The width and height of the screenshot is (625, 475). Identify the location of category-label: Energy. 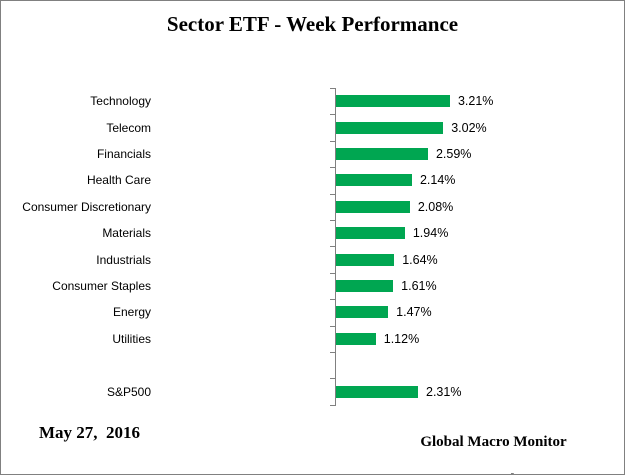
(131, 312).